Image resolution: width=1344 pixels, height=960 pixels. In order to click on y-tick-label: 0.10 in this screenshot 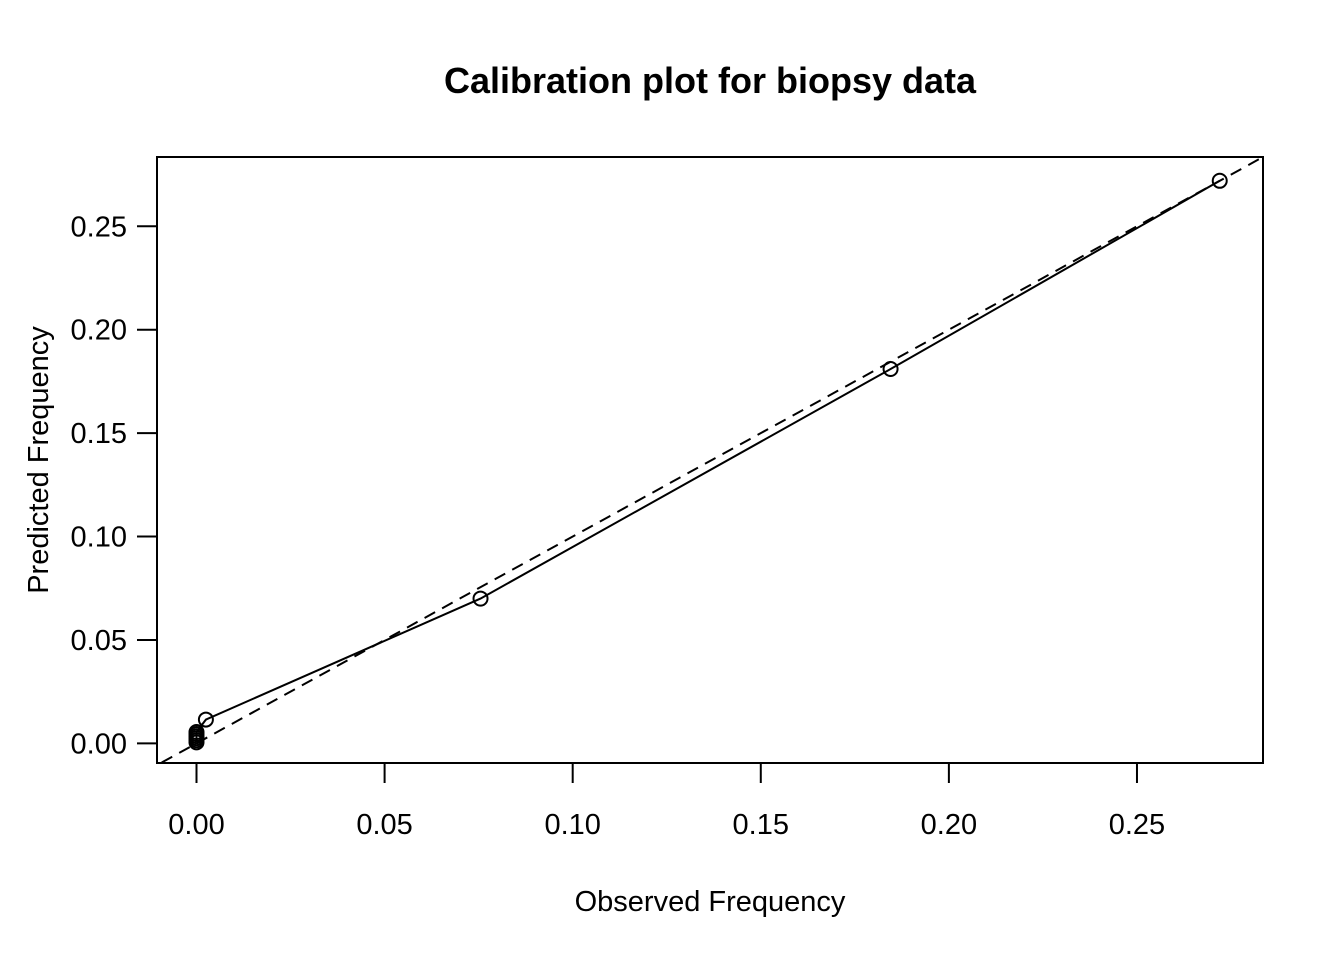, I will do `click(99, 538)`.